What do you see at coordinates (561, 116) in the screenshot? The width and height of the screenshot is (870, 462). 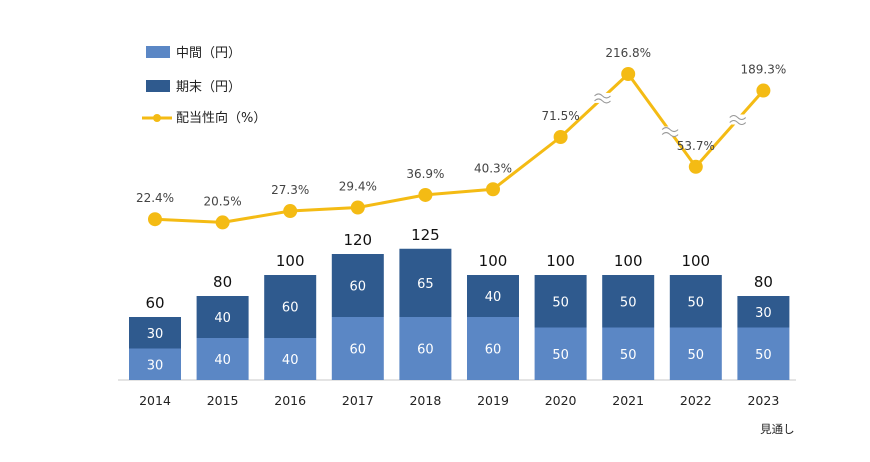 I see `payout-label-2020: 71.5%` at bounding box center [561, 116].